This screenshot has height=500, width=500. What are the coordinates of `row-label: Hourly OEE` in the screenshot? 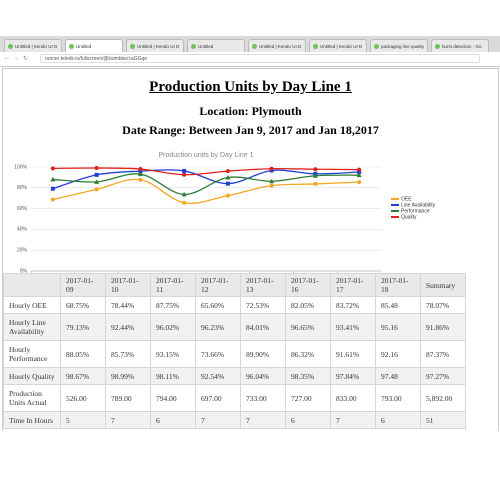 It's located at (32, 305).